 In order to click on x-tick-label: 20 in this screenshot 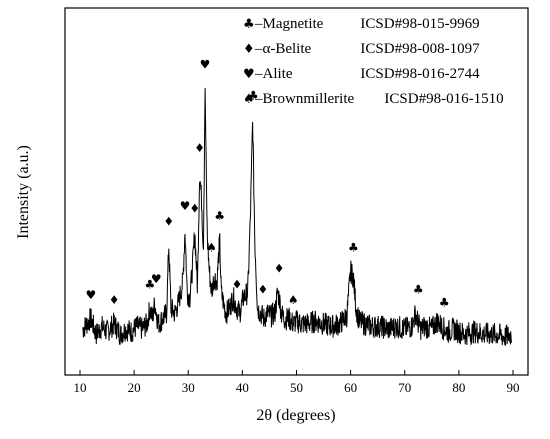, I will do `click(134, 387)`.